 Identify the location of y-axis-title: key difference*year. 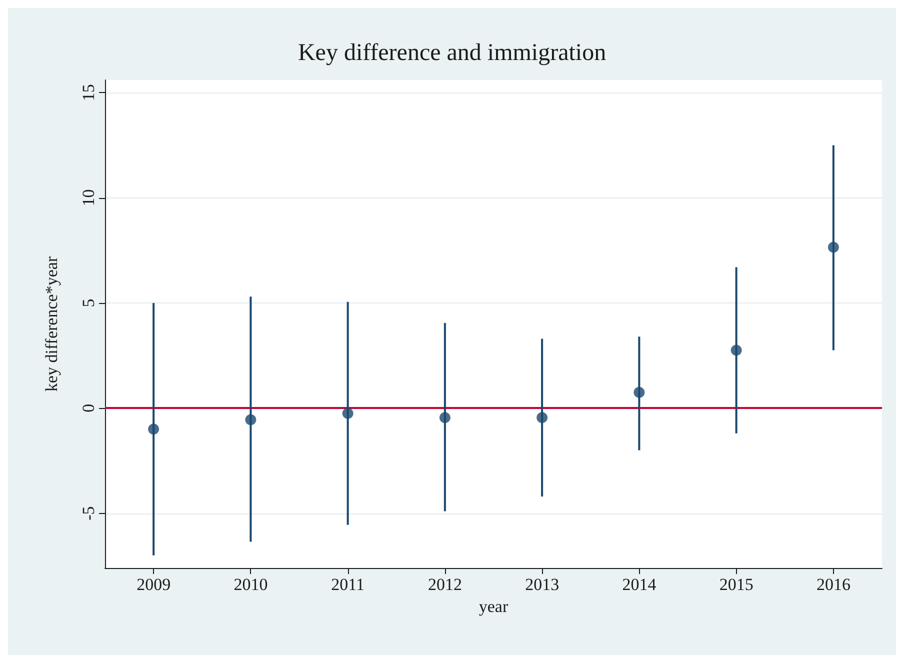
(51, 324).